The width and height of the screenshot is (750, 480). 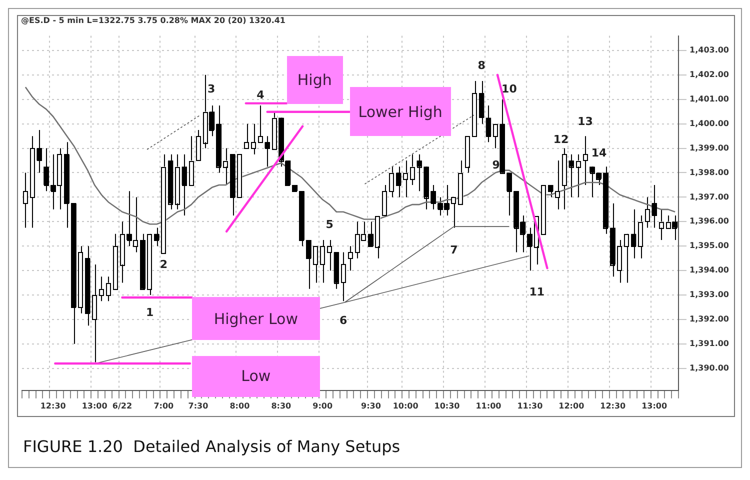 I want to click on annotation: 2, so click(x=164, y=265).